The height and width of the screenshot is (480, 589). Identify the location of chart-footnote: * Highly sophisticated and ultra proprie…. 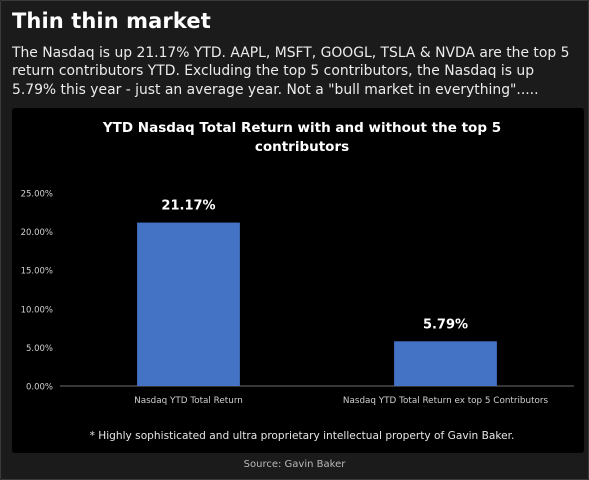
(302, 436).